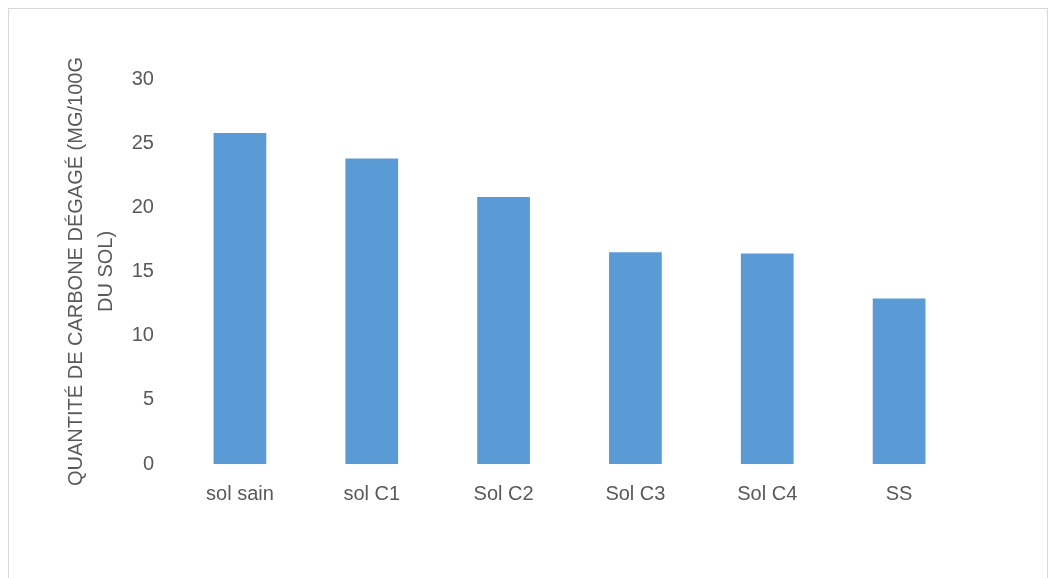 This screenshot has height=578, width=1051. Describe the element at coordinates (372, 492) in the screenshot. I see `x-tick-label: sol C1` at that location.